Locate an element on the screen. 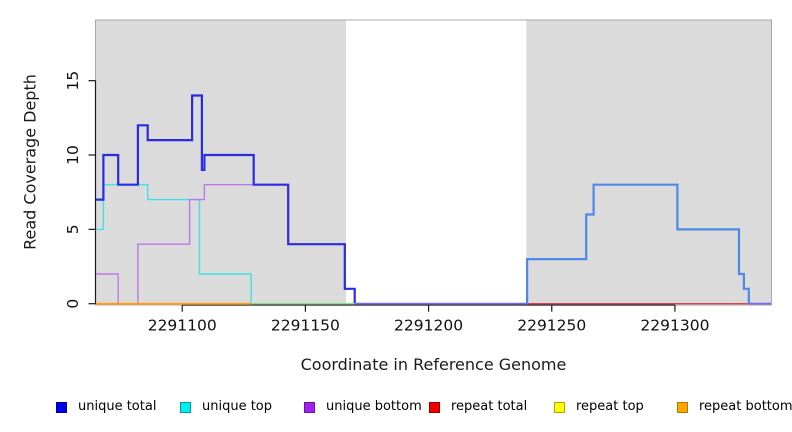 This screenshot has width=792, height=432. legend-item-unique-bottom: unique bottom is located at coordinates (363, 407).